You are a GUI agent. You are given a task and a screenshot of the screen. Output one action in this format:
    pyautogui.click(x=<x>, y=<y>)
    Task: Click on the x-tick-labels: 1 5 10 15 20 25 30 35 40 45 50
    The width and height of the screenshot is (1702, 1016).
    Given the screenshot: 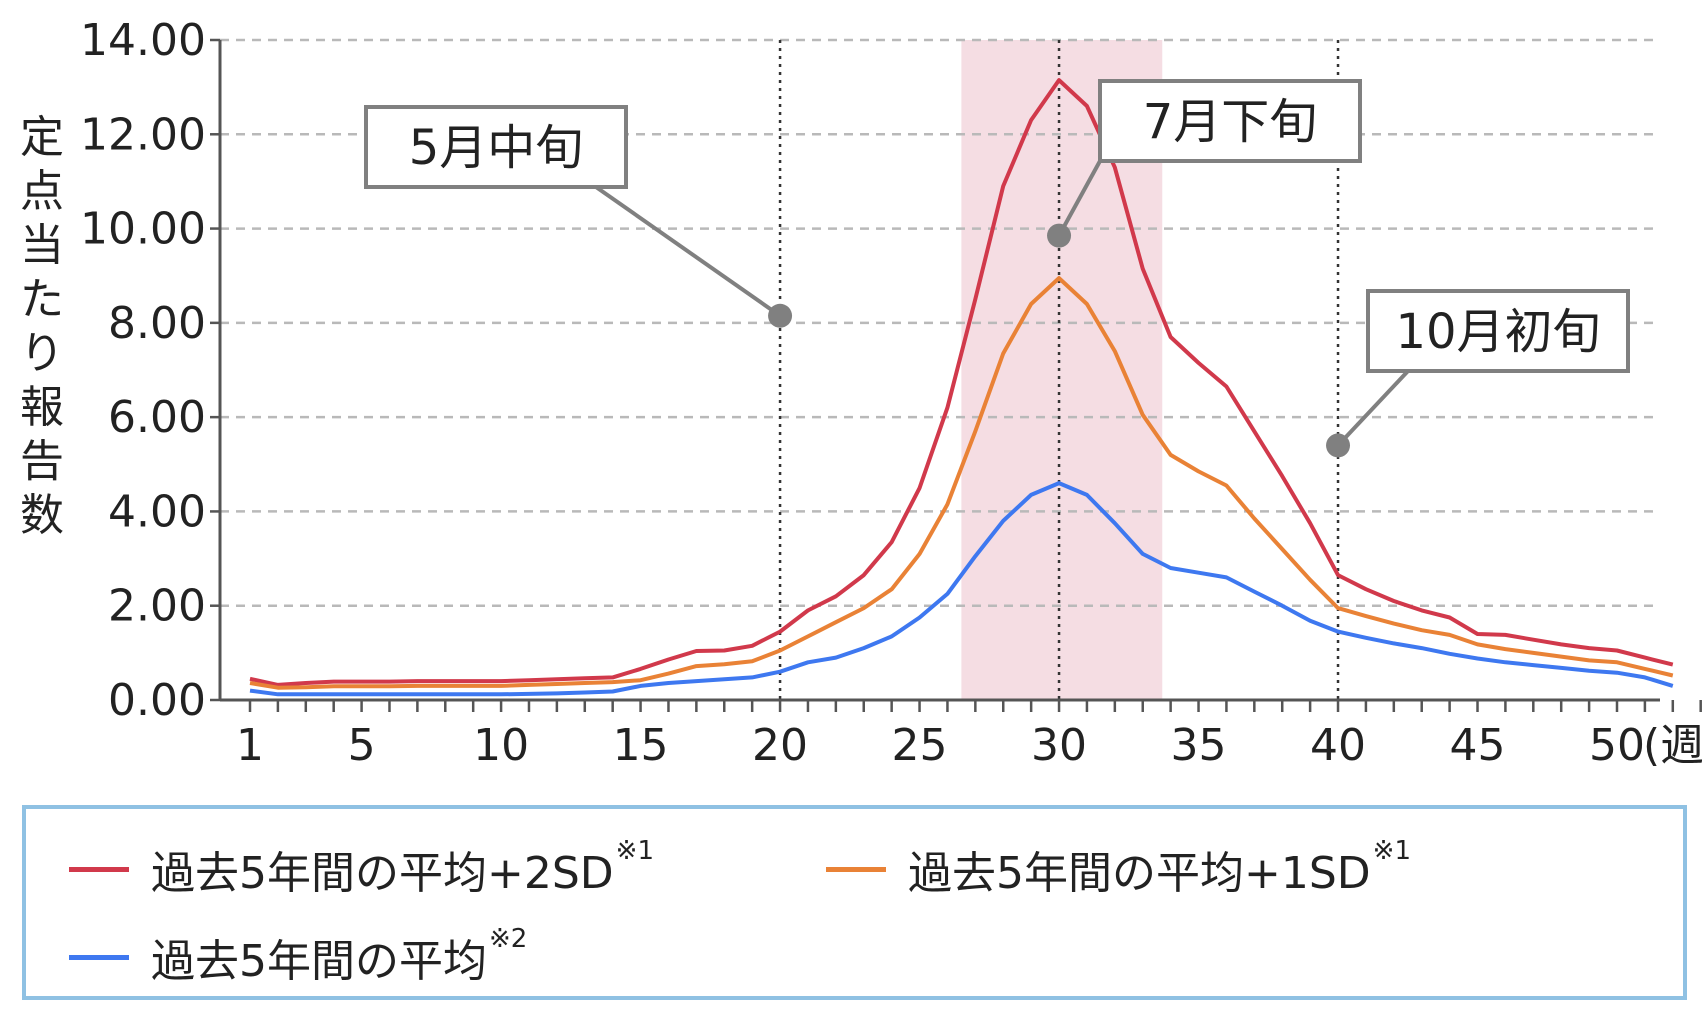 What is the action you would take?
    pyautogui.click(x=940, y=745)
    